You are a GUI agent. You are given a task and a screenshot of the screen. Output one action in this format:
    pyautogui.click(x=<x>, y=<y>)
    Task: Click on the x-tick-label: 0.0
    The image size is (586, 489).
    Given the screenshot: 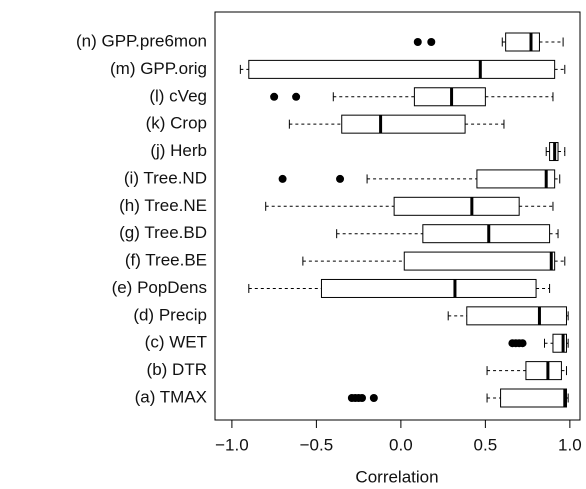 What is the action you would take?
    pyautogui.click(x=401, y=444)
    